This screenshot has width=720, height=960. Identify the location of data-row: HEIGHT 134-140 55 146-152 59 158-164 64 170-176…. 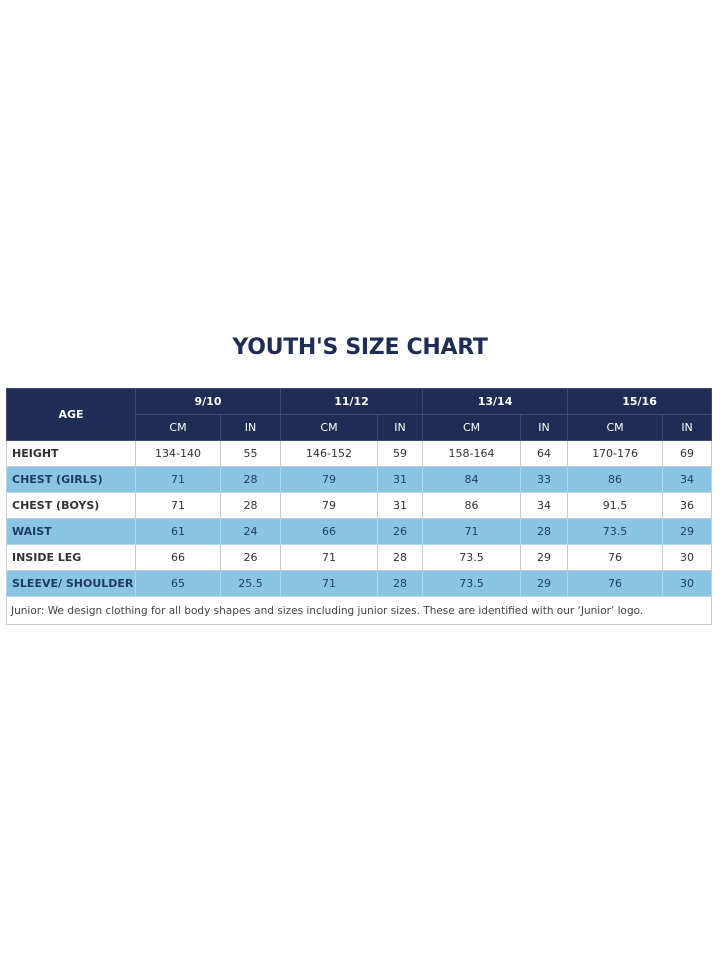
(359, 453).